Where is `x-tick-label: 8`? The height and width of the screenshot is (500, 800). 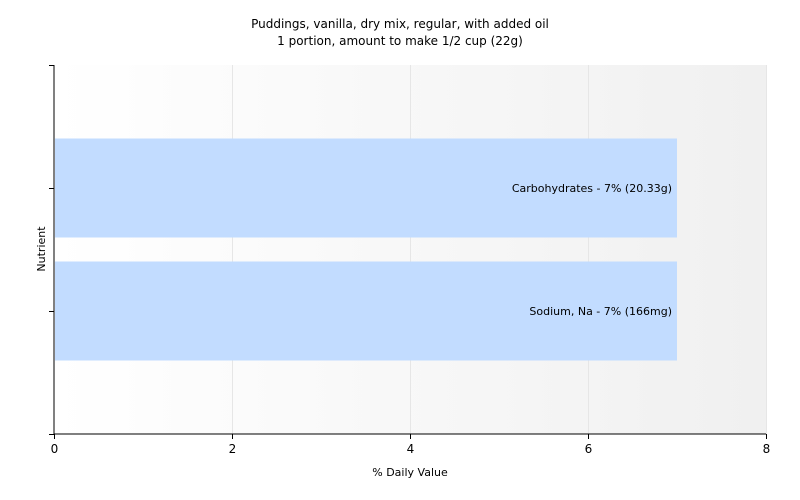 x-tick-label: 8 is located at coordinates (767, 449).